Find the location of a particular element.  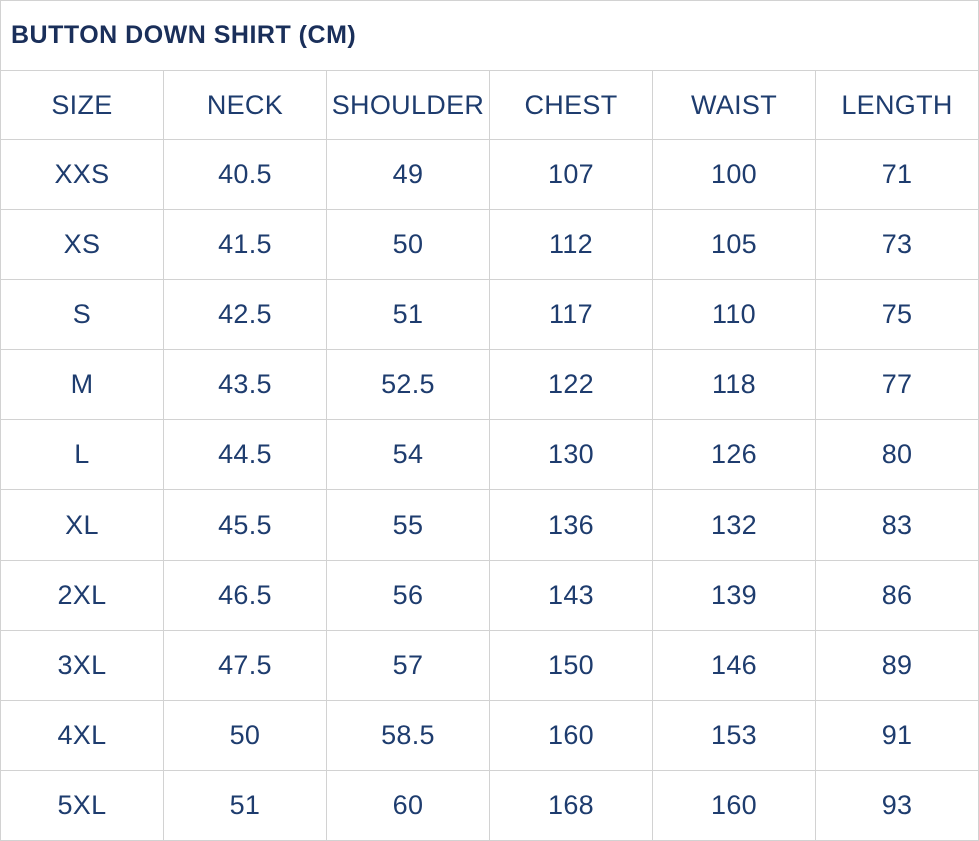

table-cell: 42.5 is located at coordinates (244, 315).